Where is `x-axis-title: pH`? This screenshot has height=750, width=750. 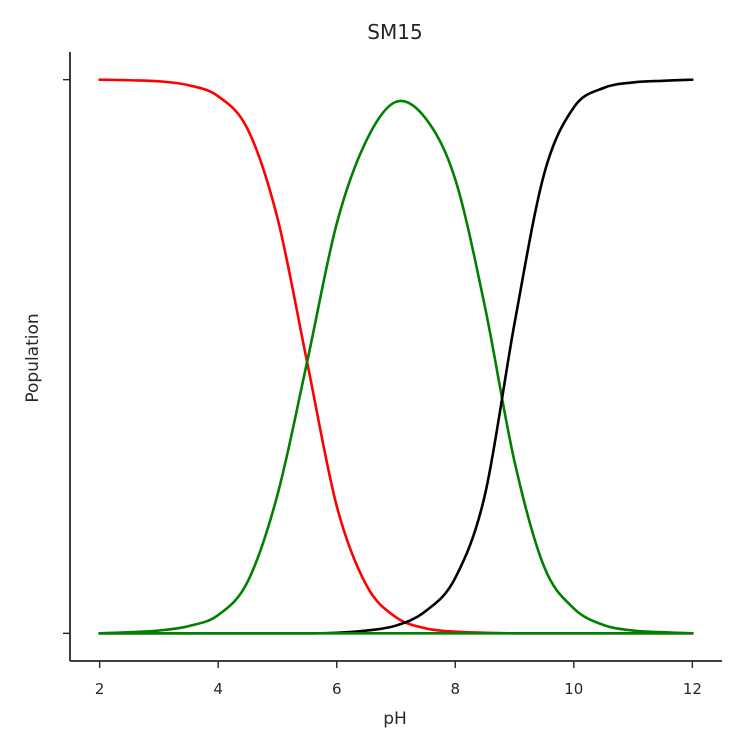 x-axis-title: pH is located at coordinates (395, 719).